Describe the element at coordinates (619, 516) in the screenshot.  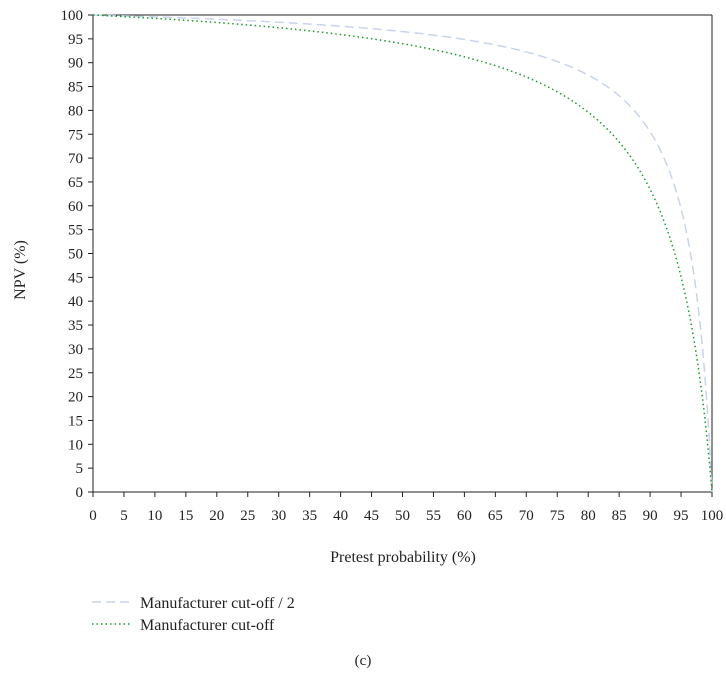
I see `x-tick-label: 85` at that location.